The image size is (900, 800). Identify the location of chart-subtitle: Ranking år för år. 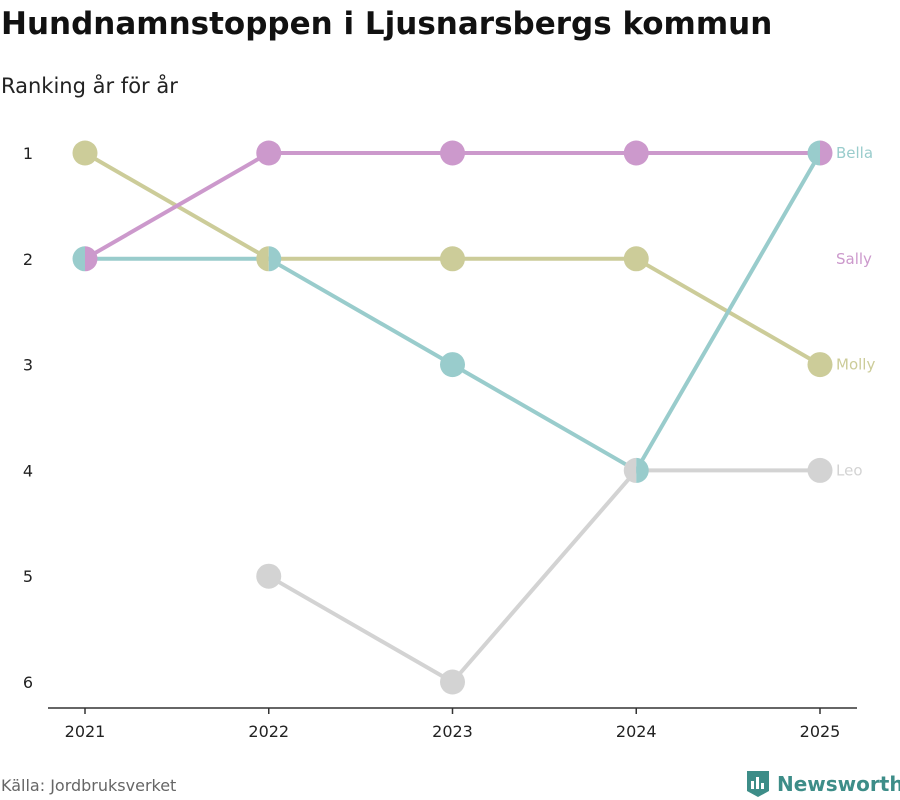
(89, 86).